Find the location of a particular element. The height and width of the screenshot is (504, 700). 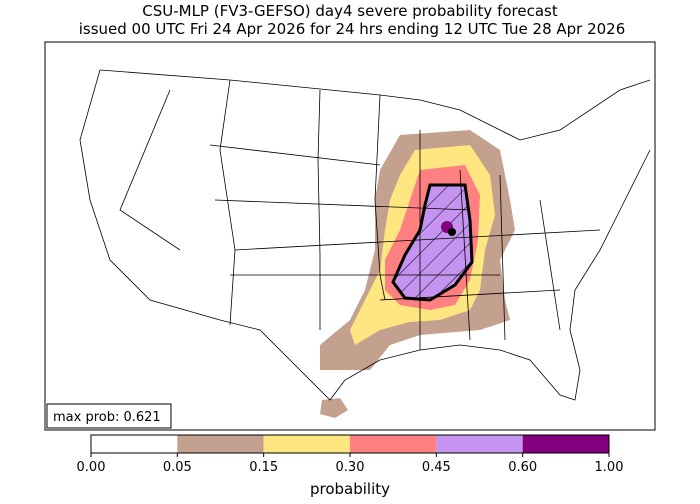

colorbar-tick-label: 0.45 is located at coordinates (436, 467).